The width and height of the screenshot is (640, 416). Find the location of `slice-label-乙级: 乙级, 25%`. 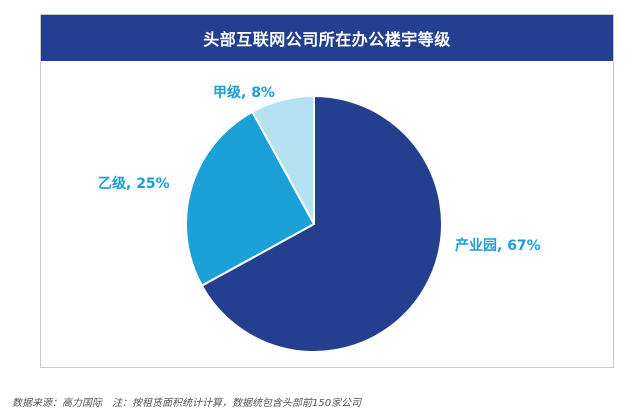

slice-label-乙级: 乙级, 25% is located at coordinates (134, 183).